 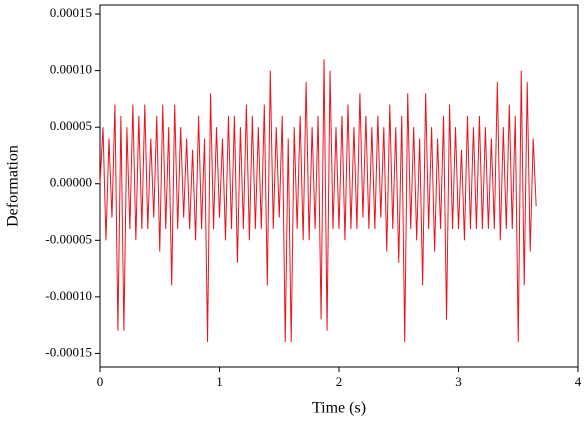 What do you see at coordinates (68, 351) in the screenshot?
I see `y-tick-label: -0.00015` at bounding box center [68, 351].